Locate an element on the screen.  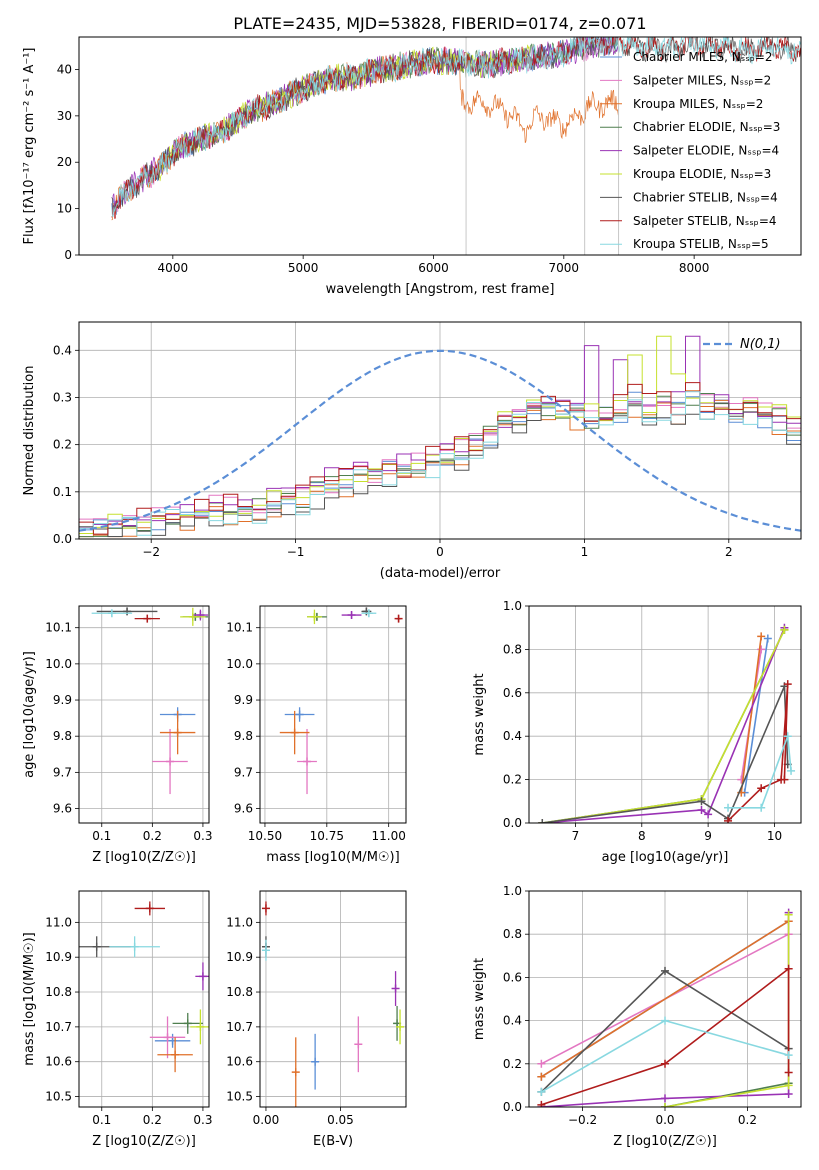
x-tick-label: −0.2 is located at coordinates (582, 1120).